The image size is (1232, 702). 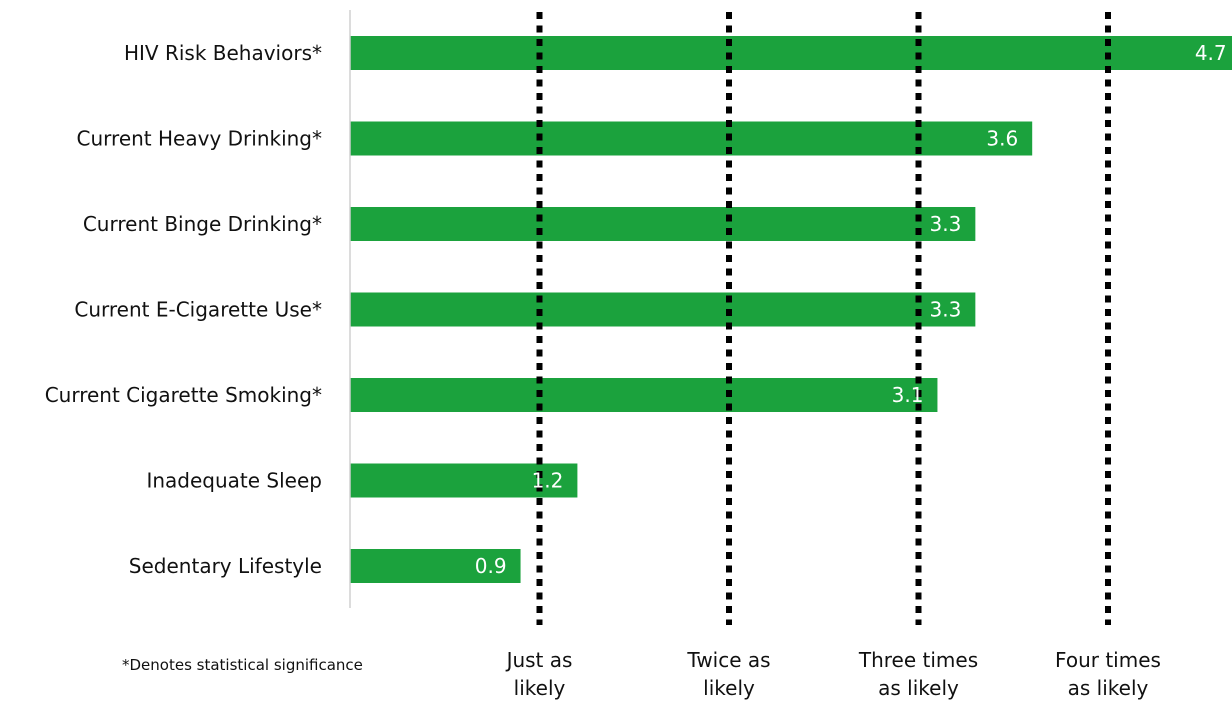 I want to click on data-label: 3.6, so click(x=1002, y=139).